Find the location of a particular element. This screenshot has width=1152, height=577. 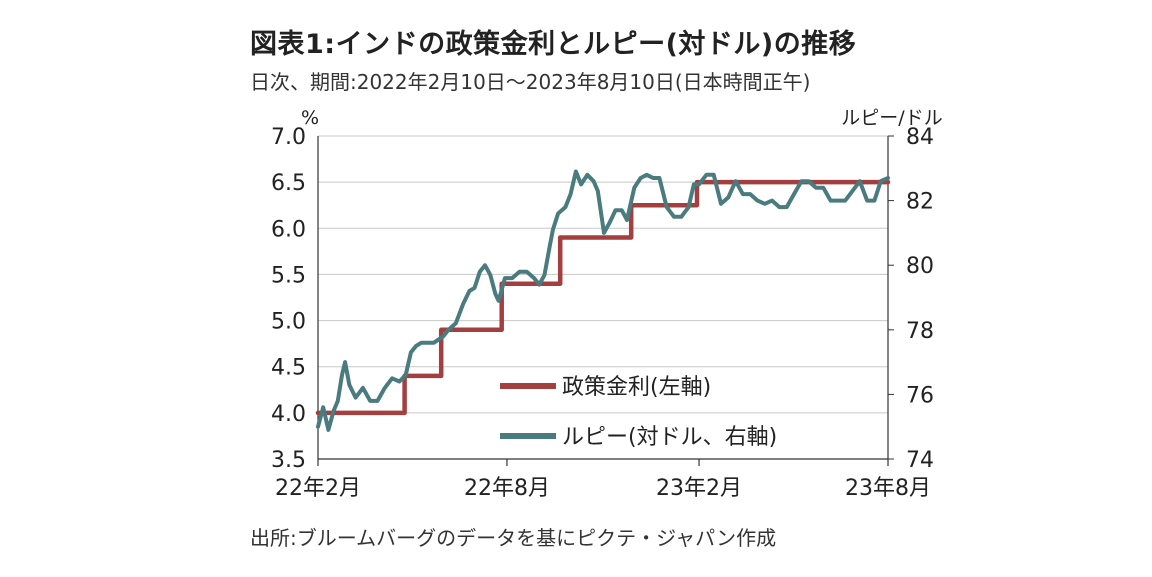

right-tick-label: 78 is located at coordinates (920, 331).